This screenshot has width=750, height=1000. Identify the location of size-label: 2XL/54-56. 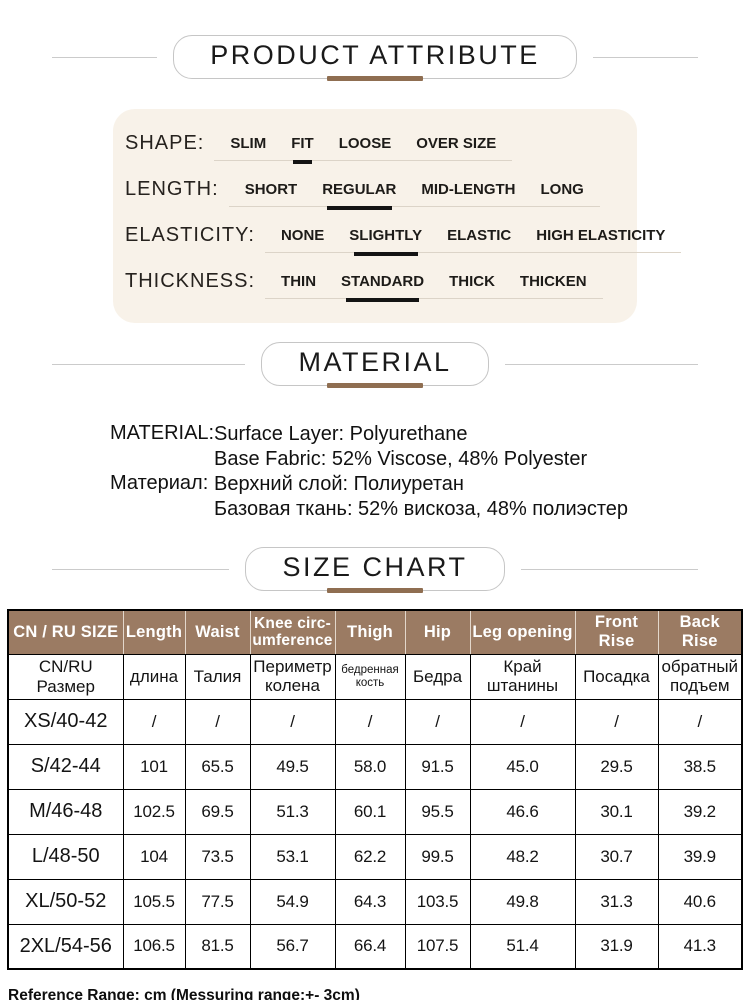
(65, 946).